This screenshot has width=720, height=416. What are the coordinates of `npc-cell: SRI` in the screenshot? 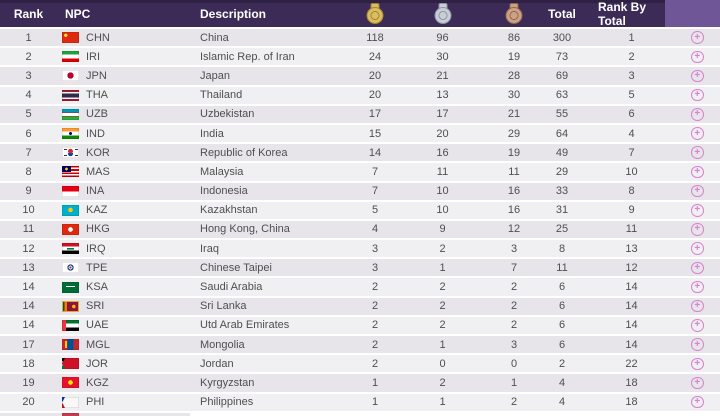 It's located at (123, 306).